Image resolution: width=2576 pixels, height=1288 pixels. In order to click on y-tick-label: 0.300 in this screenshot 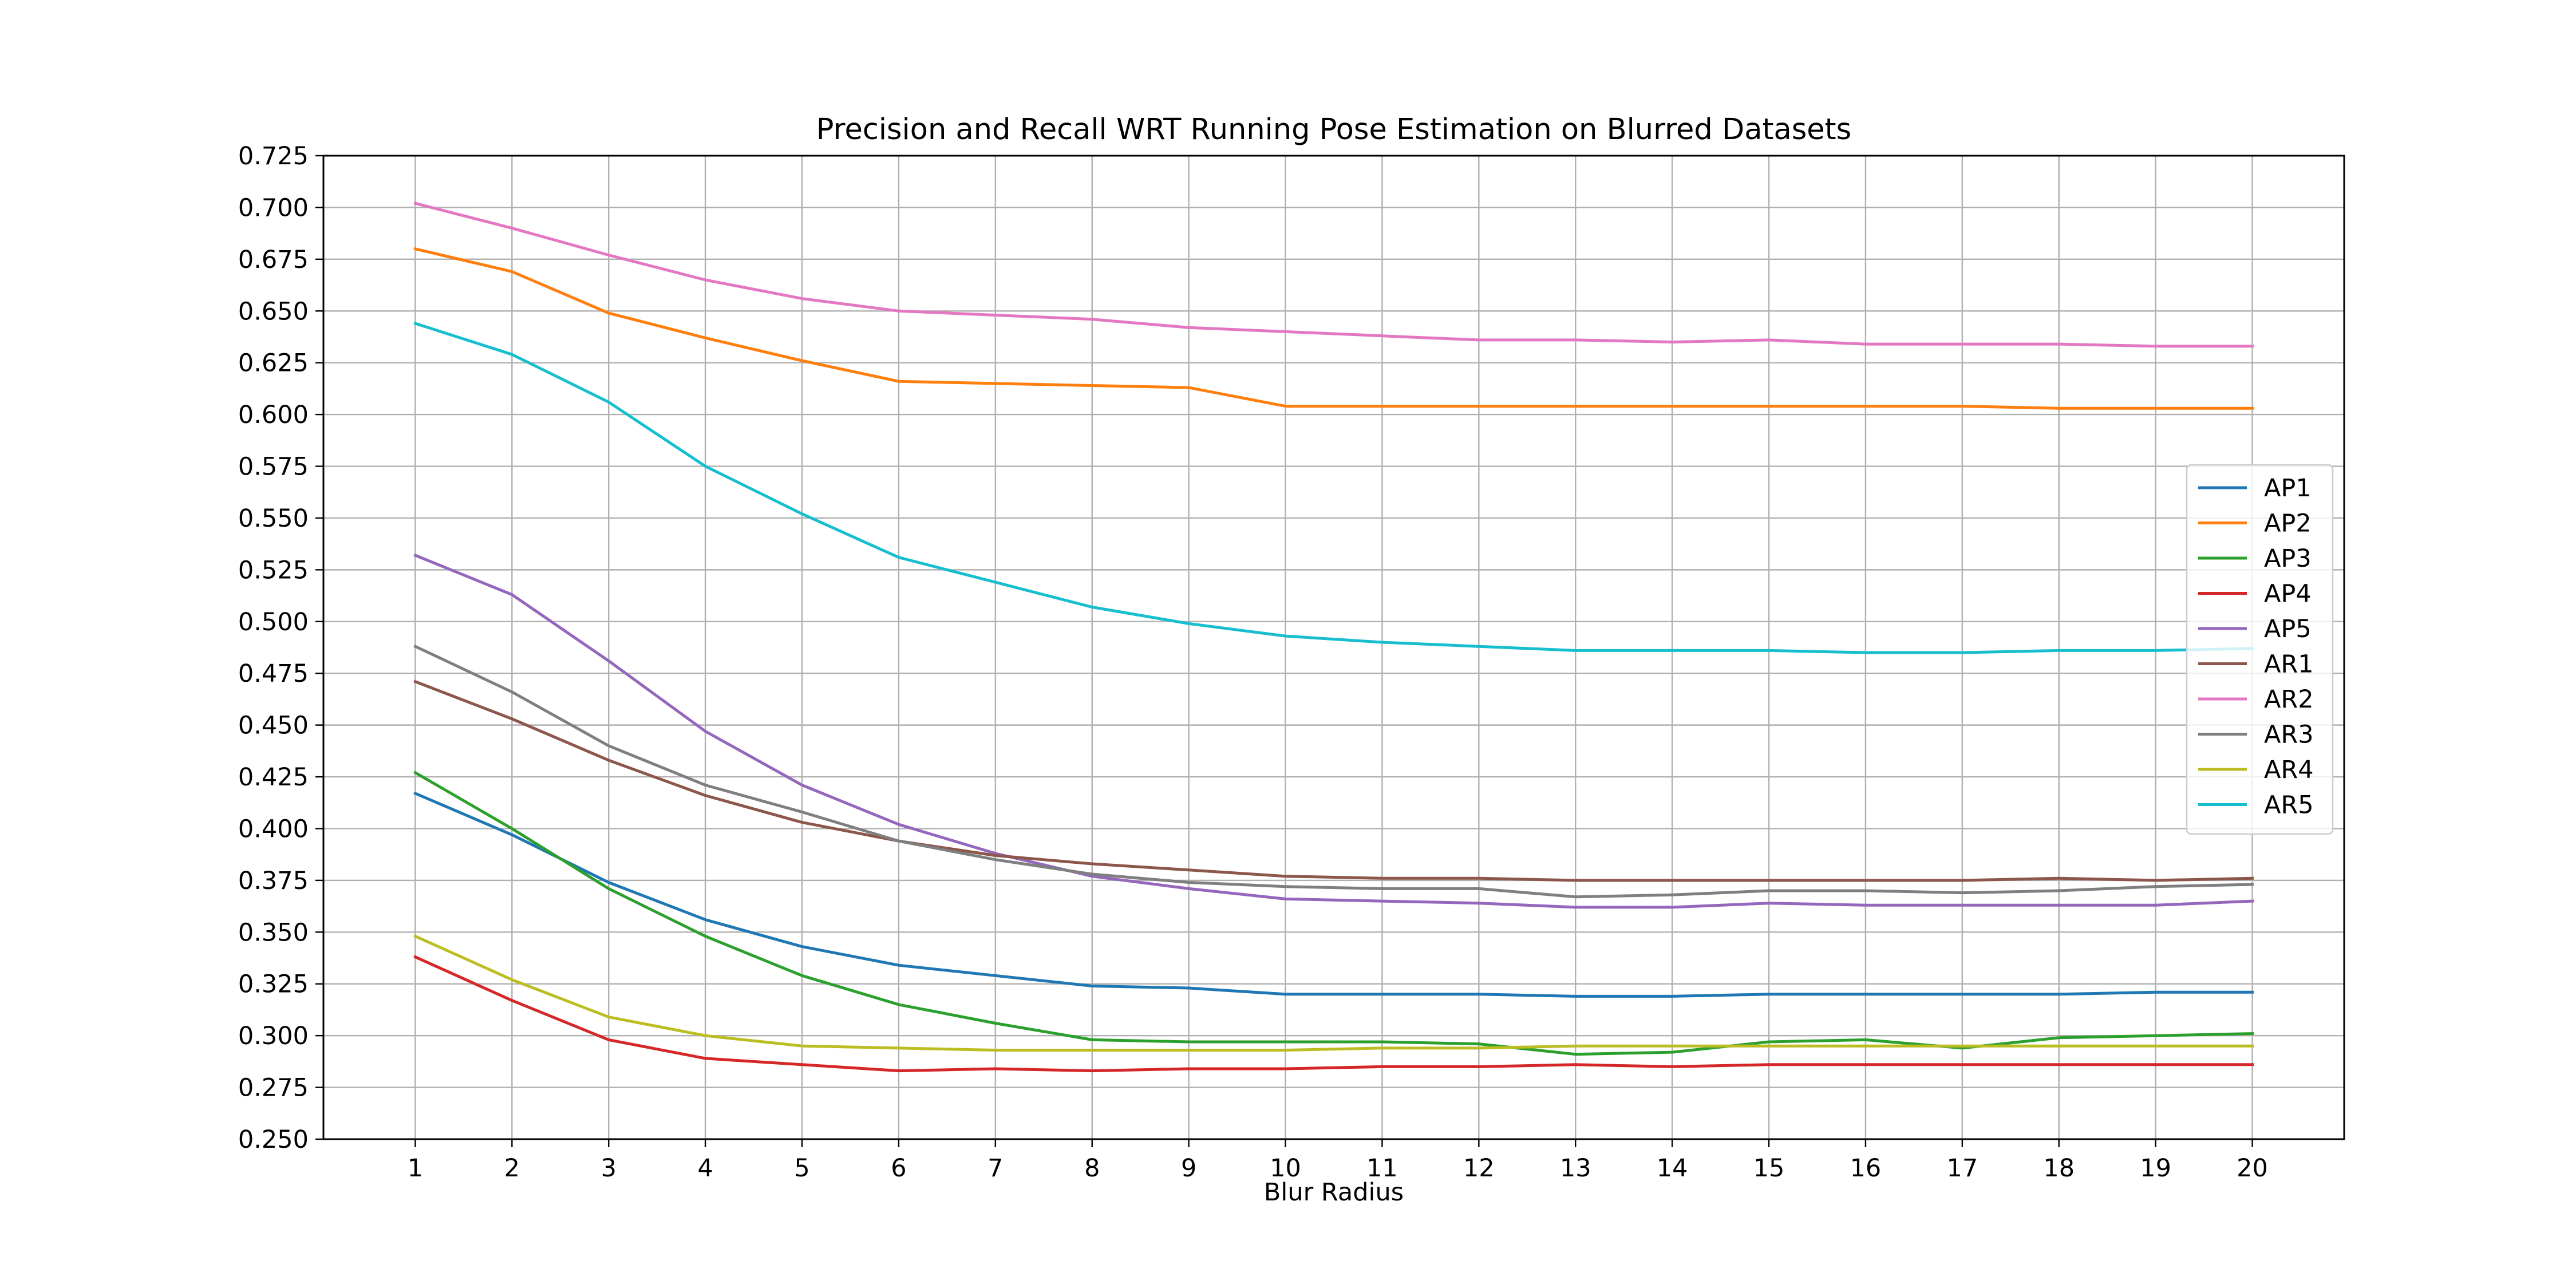, I will do `click(273, 1036)`.